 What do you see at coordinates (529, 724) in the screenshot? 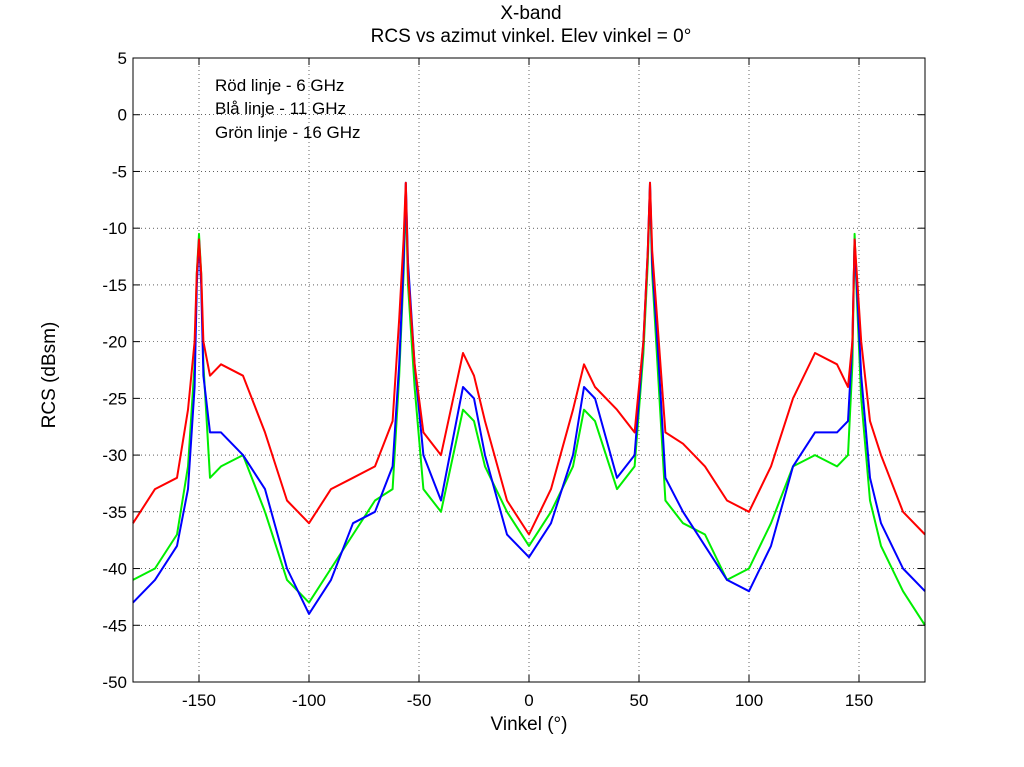
I see `x-axis-label: Vinkel (°)` at bounding box center [529, 724].